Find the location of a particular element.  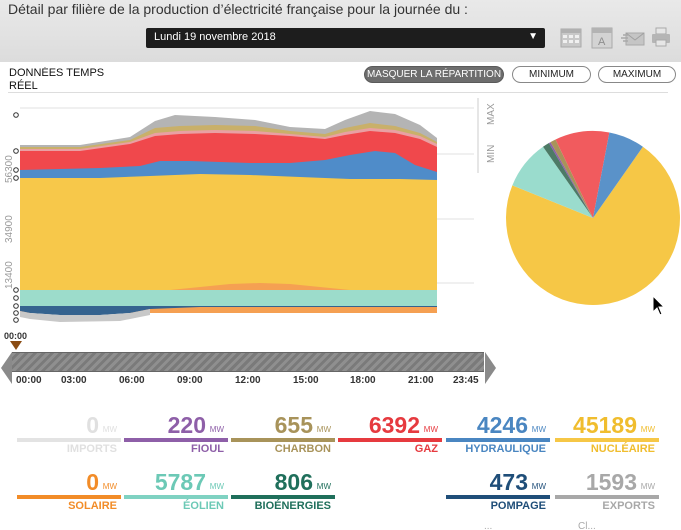

stat-imports: 0 MW IMPORTS is located at coordinates (69, 433).